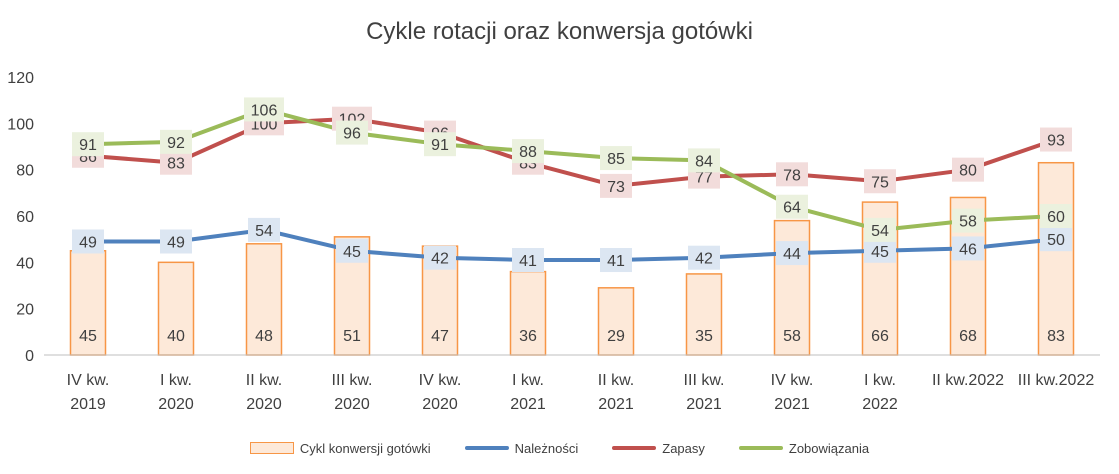  I want to click on data-label: 106, so click(264, 110).